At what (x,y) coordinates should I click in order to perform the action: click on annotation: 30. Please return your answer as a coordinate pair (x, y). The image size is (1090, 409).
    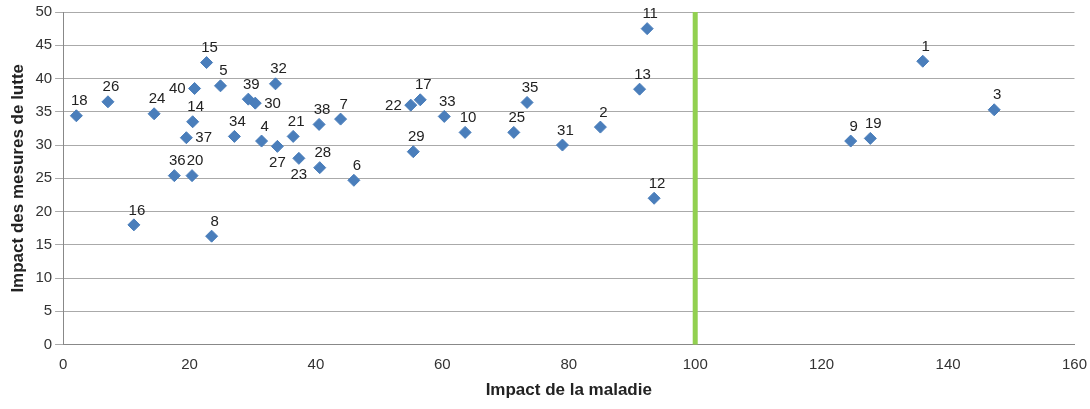
    Looking at the image, I should click on (272, 102).